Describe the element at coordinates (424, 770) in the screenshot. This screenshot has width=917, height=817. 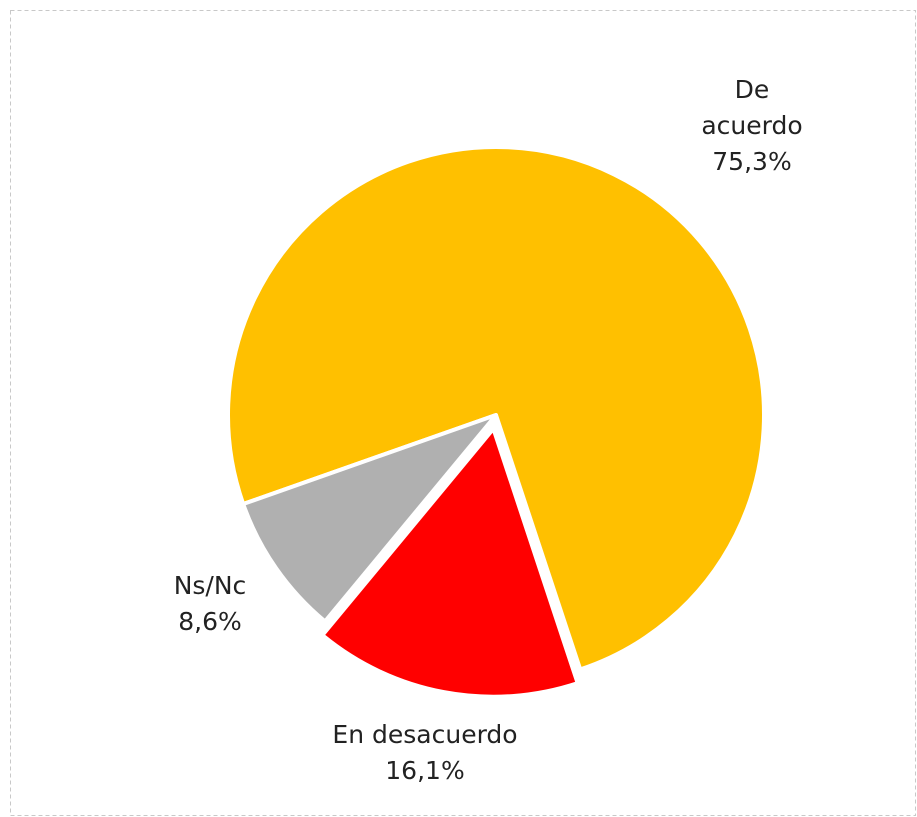
I see `slice-value-label: 16,1%` at that location.